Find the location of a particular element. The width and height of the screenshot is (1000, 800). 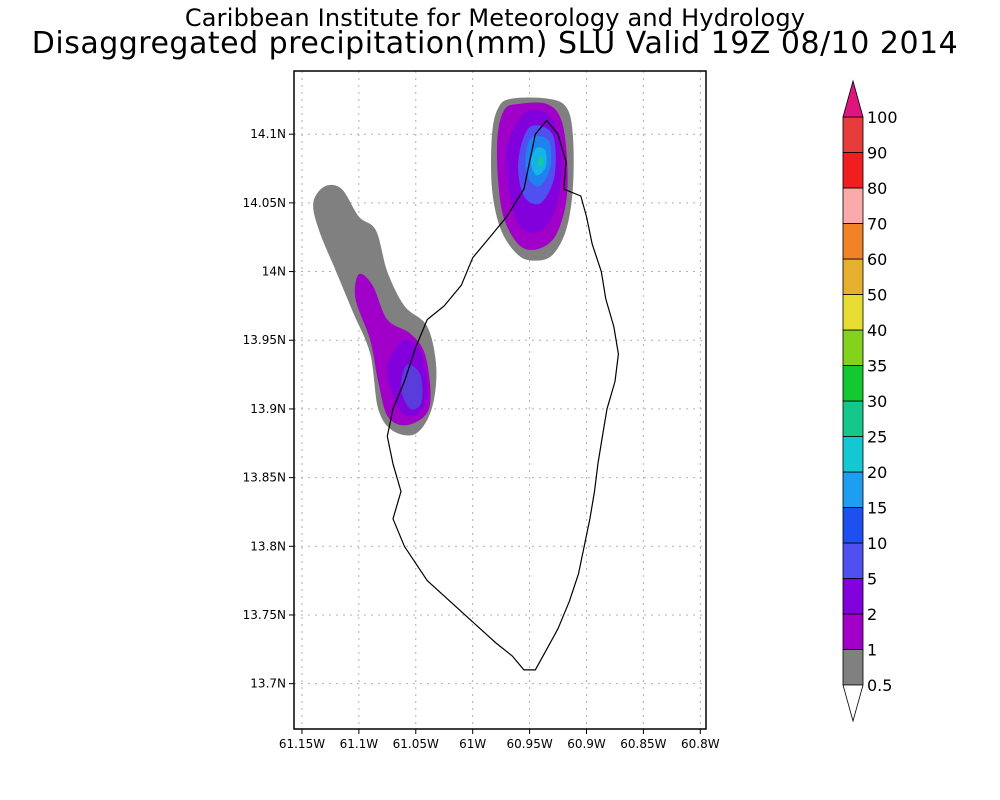

colorbar-label: 35 is located at coordinates (877, 366).